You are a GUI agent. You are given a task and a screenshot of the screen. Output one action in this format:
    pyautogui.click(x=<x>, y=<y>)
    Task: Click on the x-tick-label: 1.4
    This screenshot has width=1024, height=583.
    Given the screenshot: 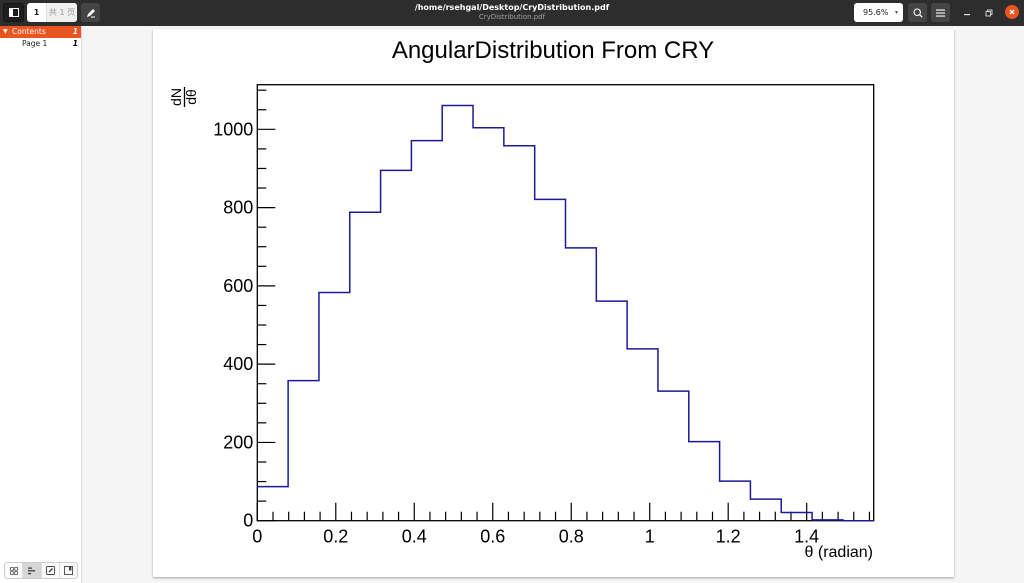 What is the action you would take?
    pyautogui.click(x=806, y=537)
    